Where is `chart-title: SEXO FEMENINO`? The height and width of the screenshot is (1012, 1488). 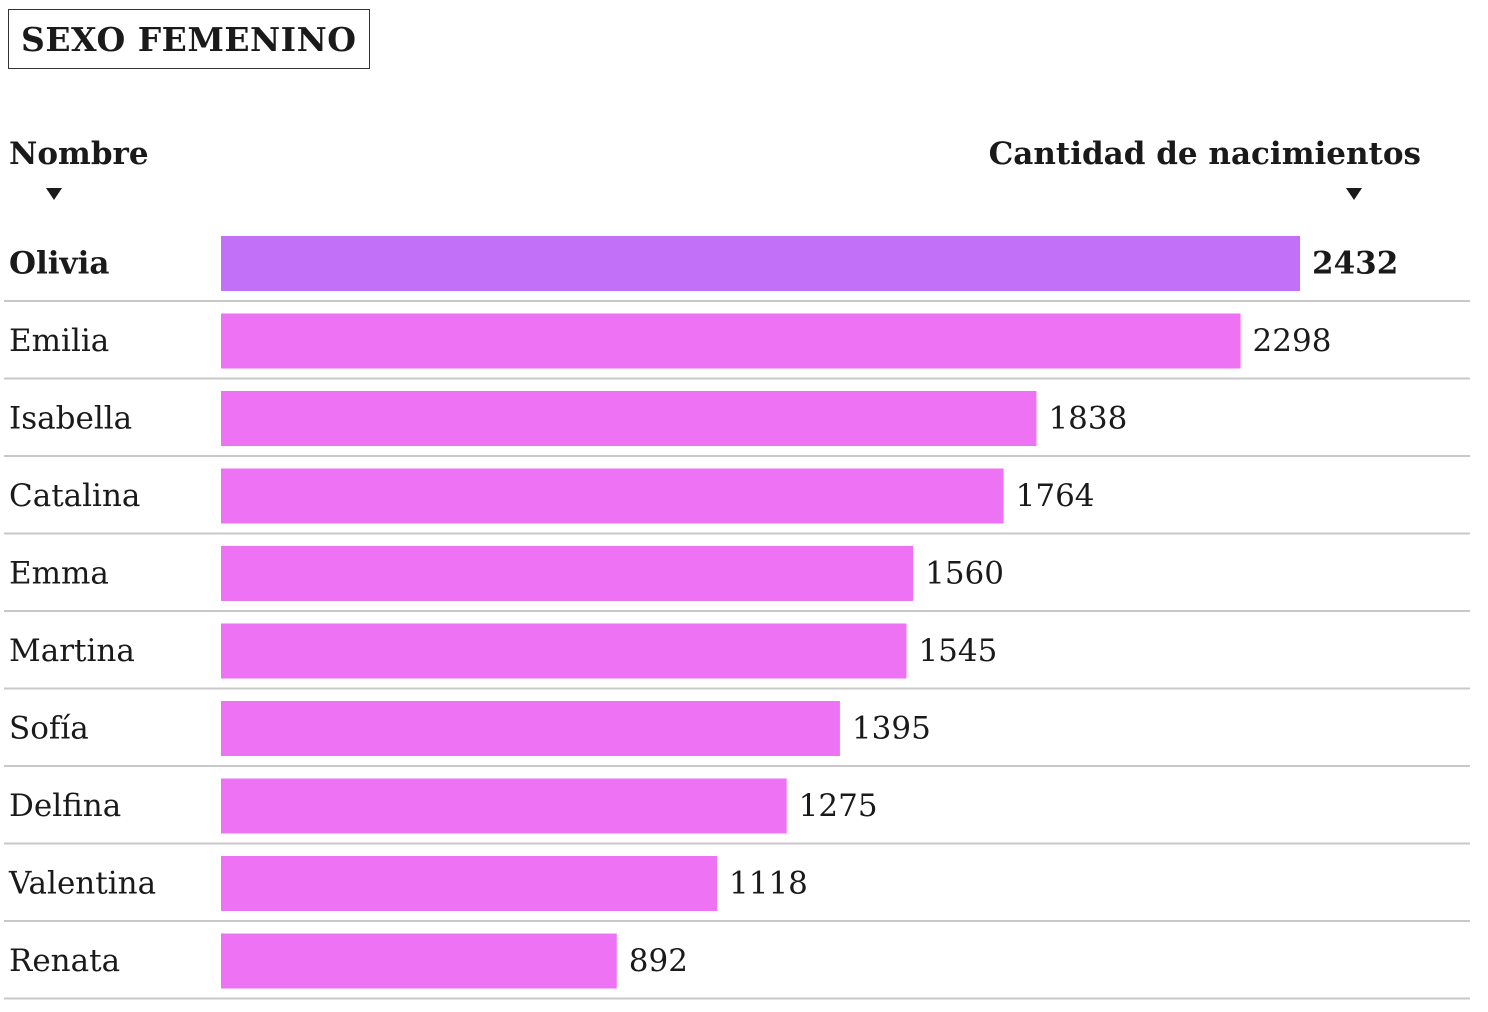 chart-title: SEXO FEMENINO is located at coordinates (189, 39).